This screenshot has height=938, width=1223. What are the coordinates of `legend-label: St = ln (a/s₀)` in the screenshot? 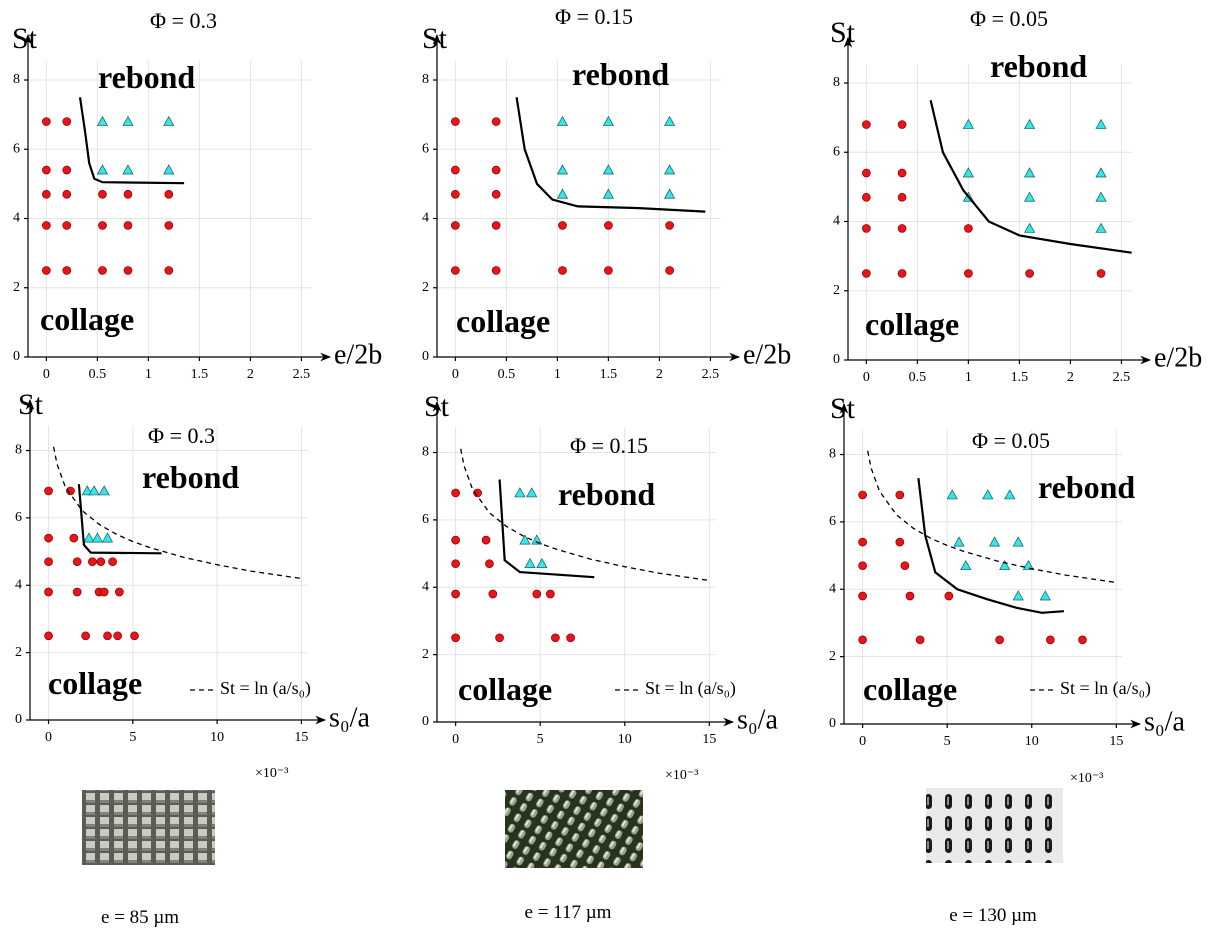 It's located at (265, 688).